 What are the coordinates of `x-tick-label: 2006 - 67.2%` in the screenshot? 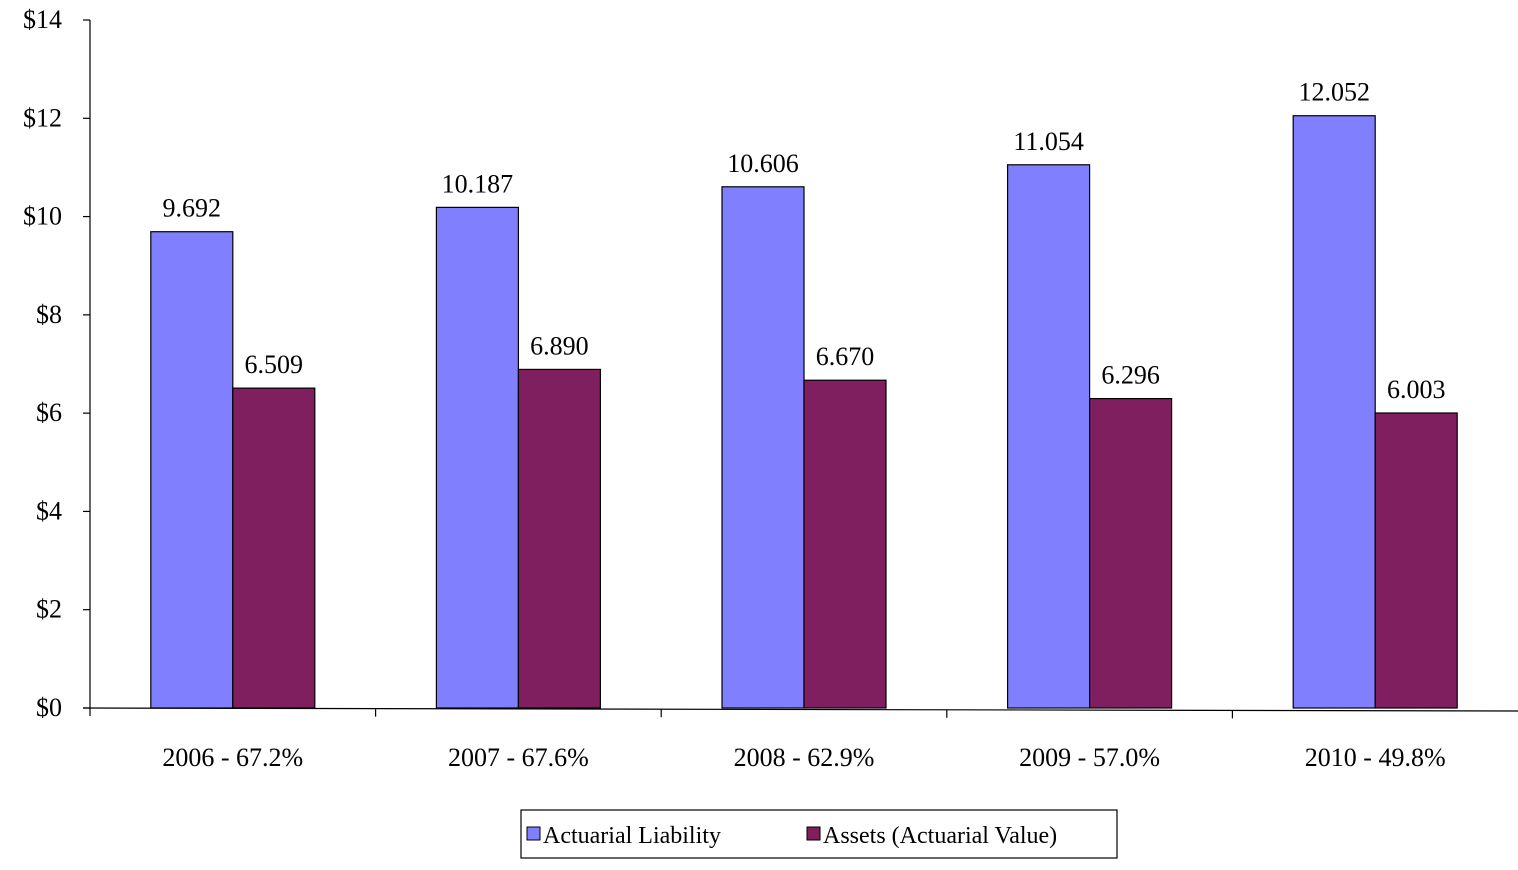 It's located at (232, 757).